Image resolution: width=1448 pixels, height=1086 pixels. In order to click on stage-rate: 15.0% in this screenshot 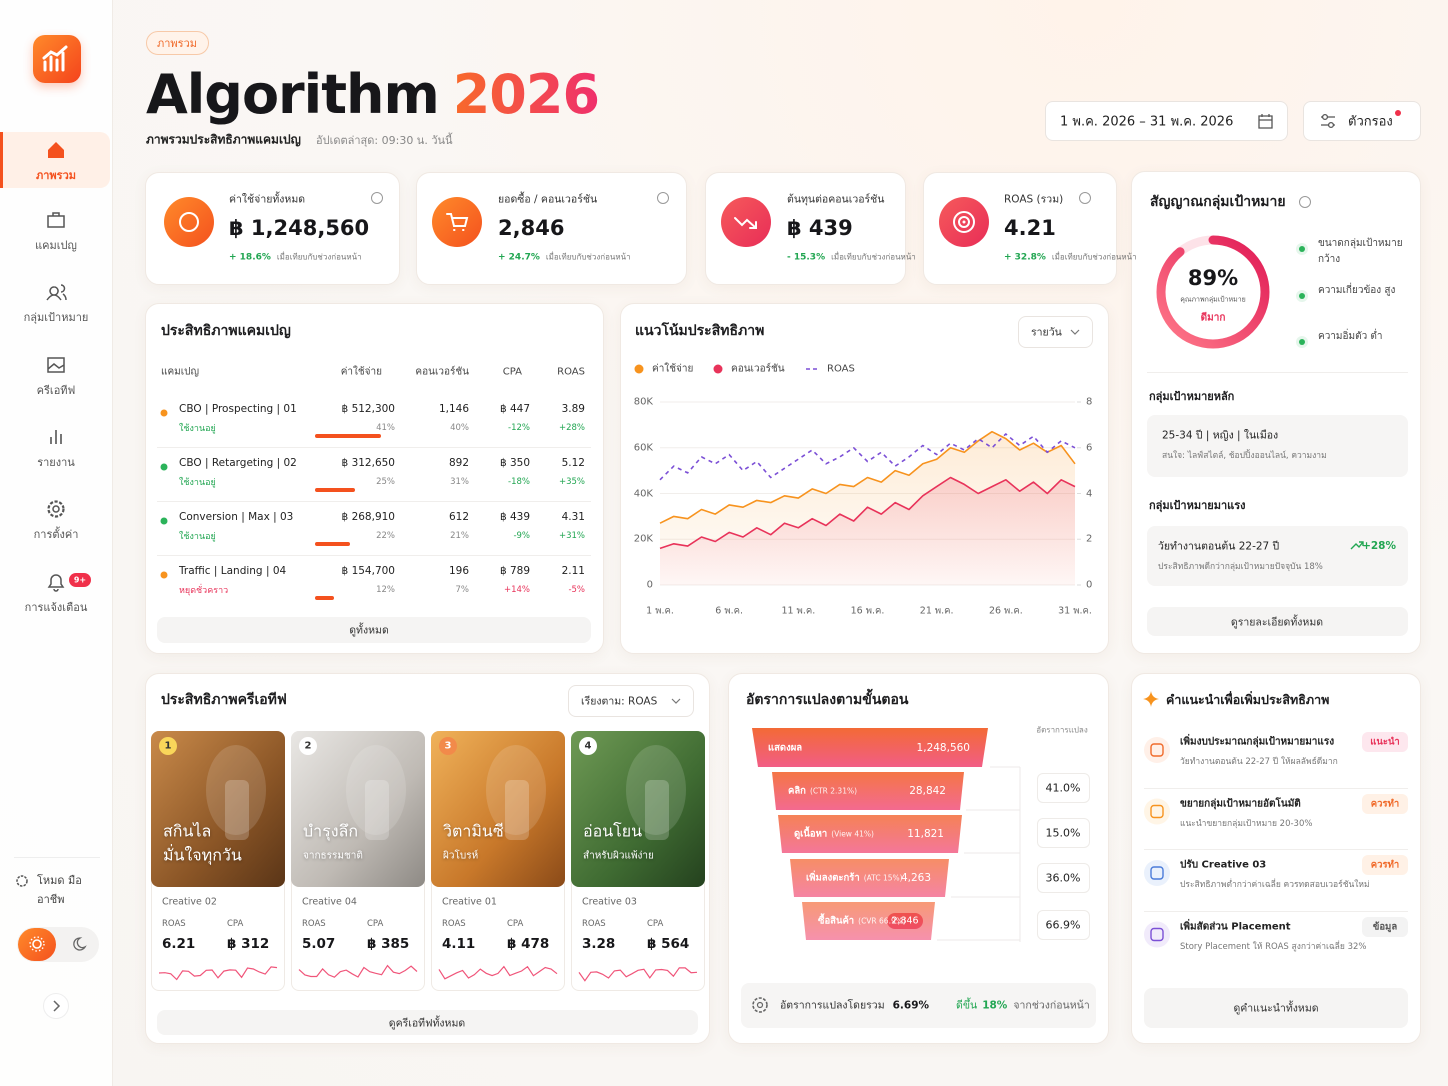, I will do `click(1063, 833)`.